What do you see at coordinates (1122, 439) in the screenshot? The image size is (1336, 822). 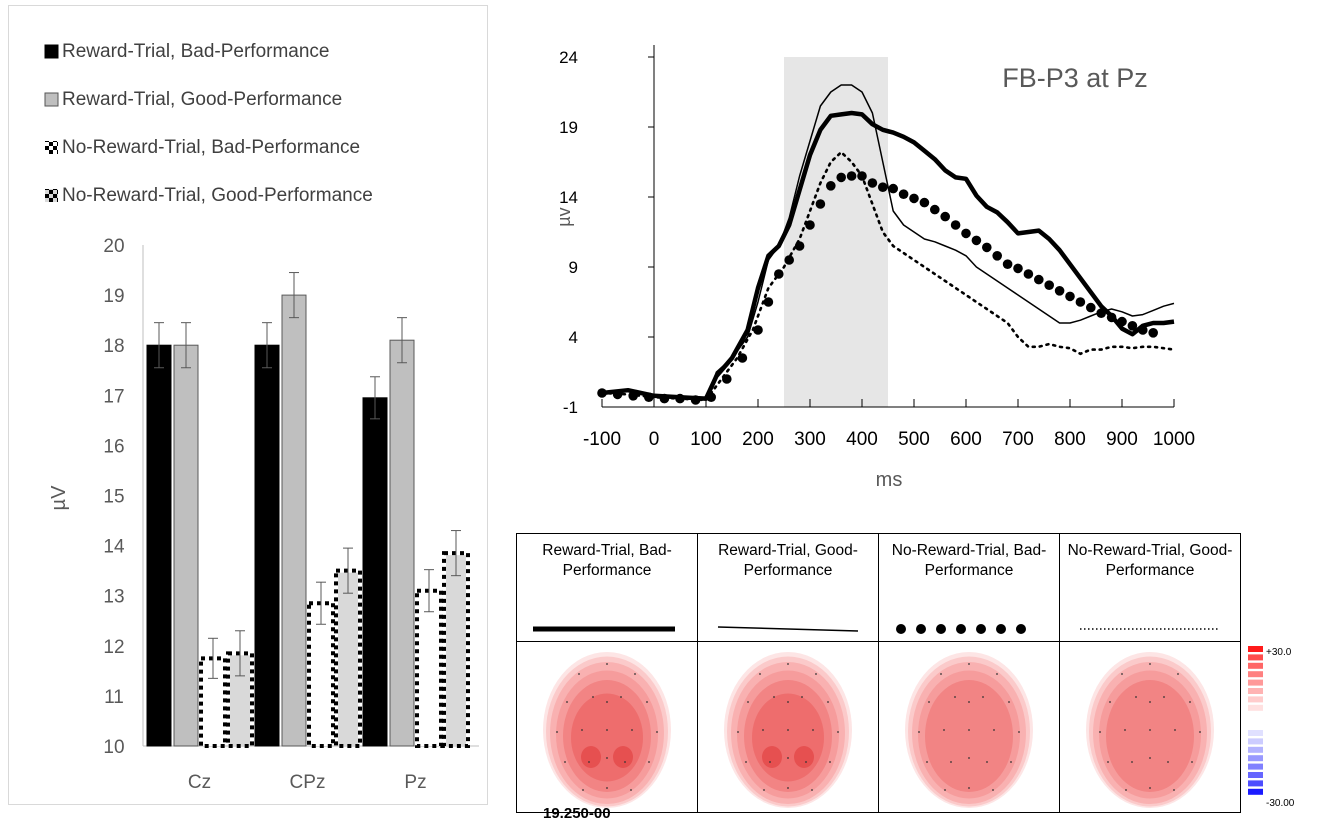 I see `x-tick-label: 900` at bounding box center [1122, 439].